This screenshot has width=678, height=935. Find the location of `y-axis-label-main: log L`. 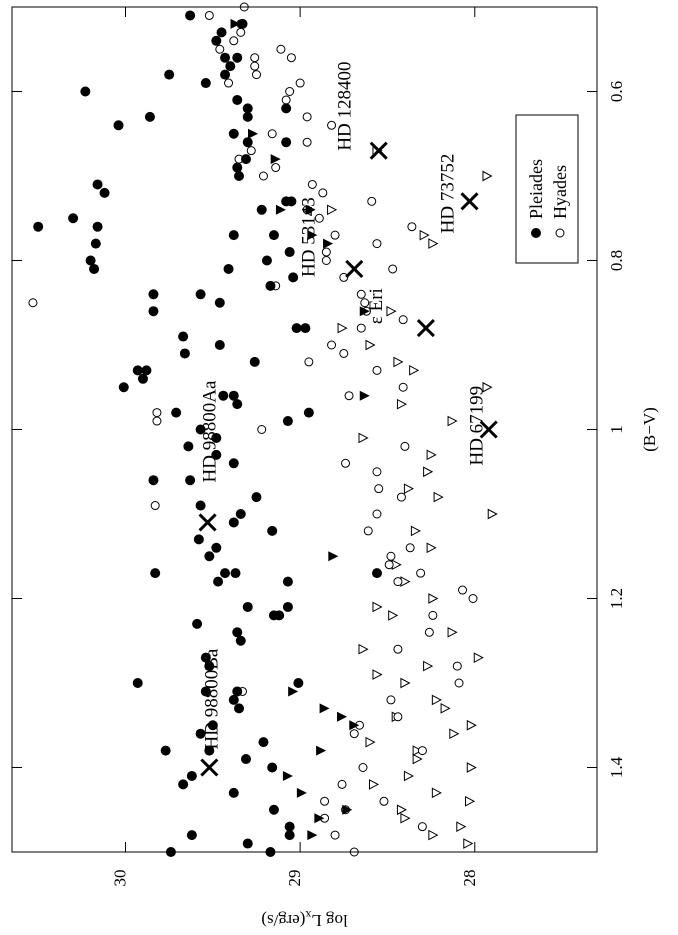

y-axis-label-main: log L is located at coordinates (329, 920).